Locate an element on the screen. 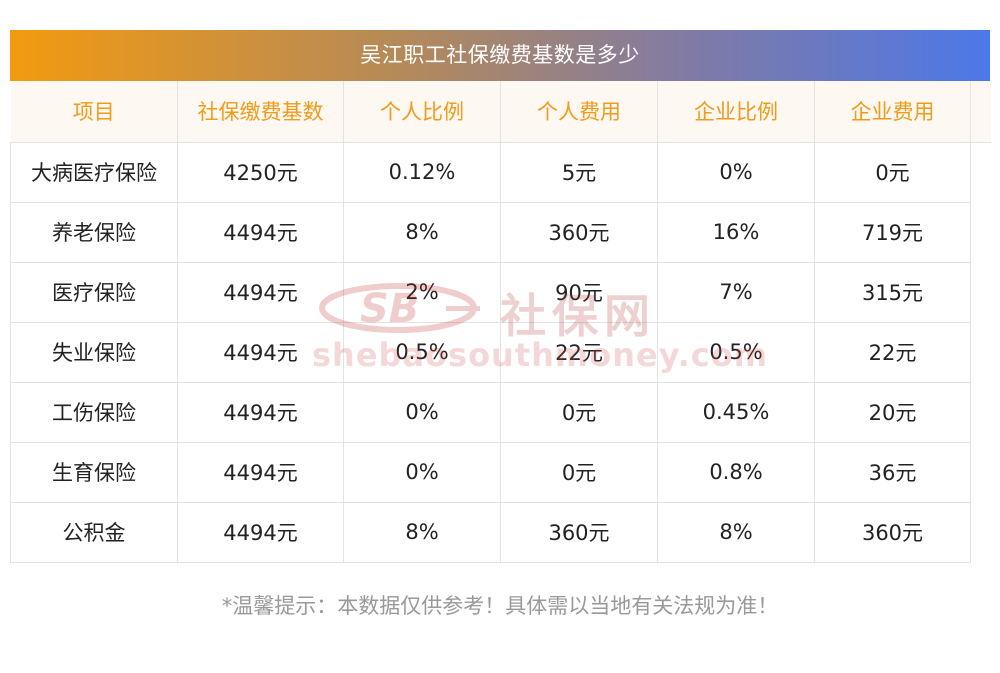 This screenshot has height=673, width=1000. cell-company-rate: 0.8% is located at coordinates (736, 472).